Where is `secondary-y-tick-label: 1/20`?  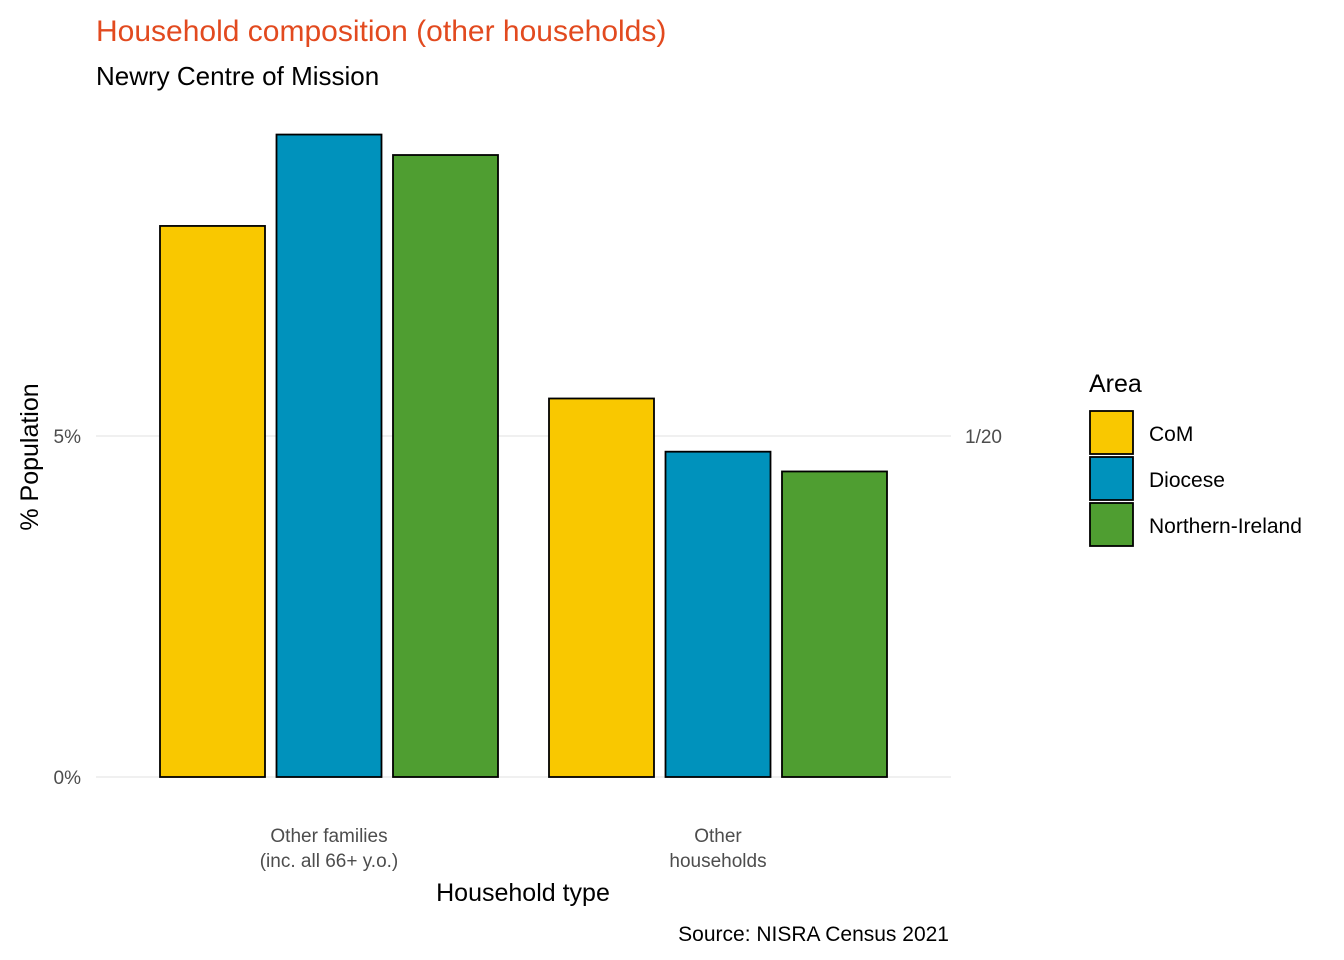
secondary-y-tick-label: 1/20 is located at coordinates (983, 437).